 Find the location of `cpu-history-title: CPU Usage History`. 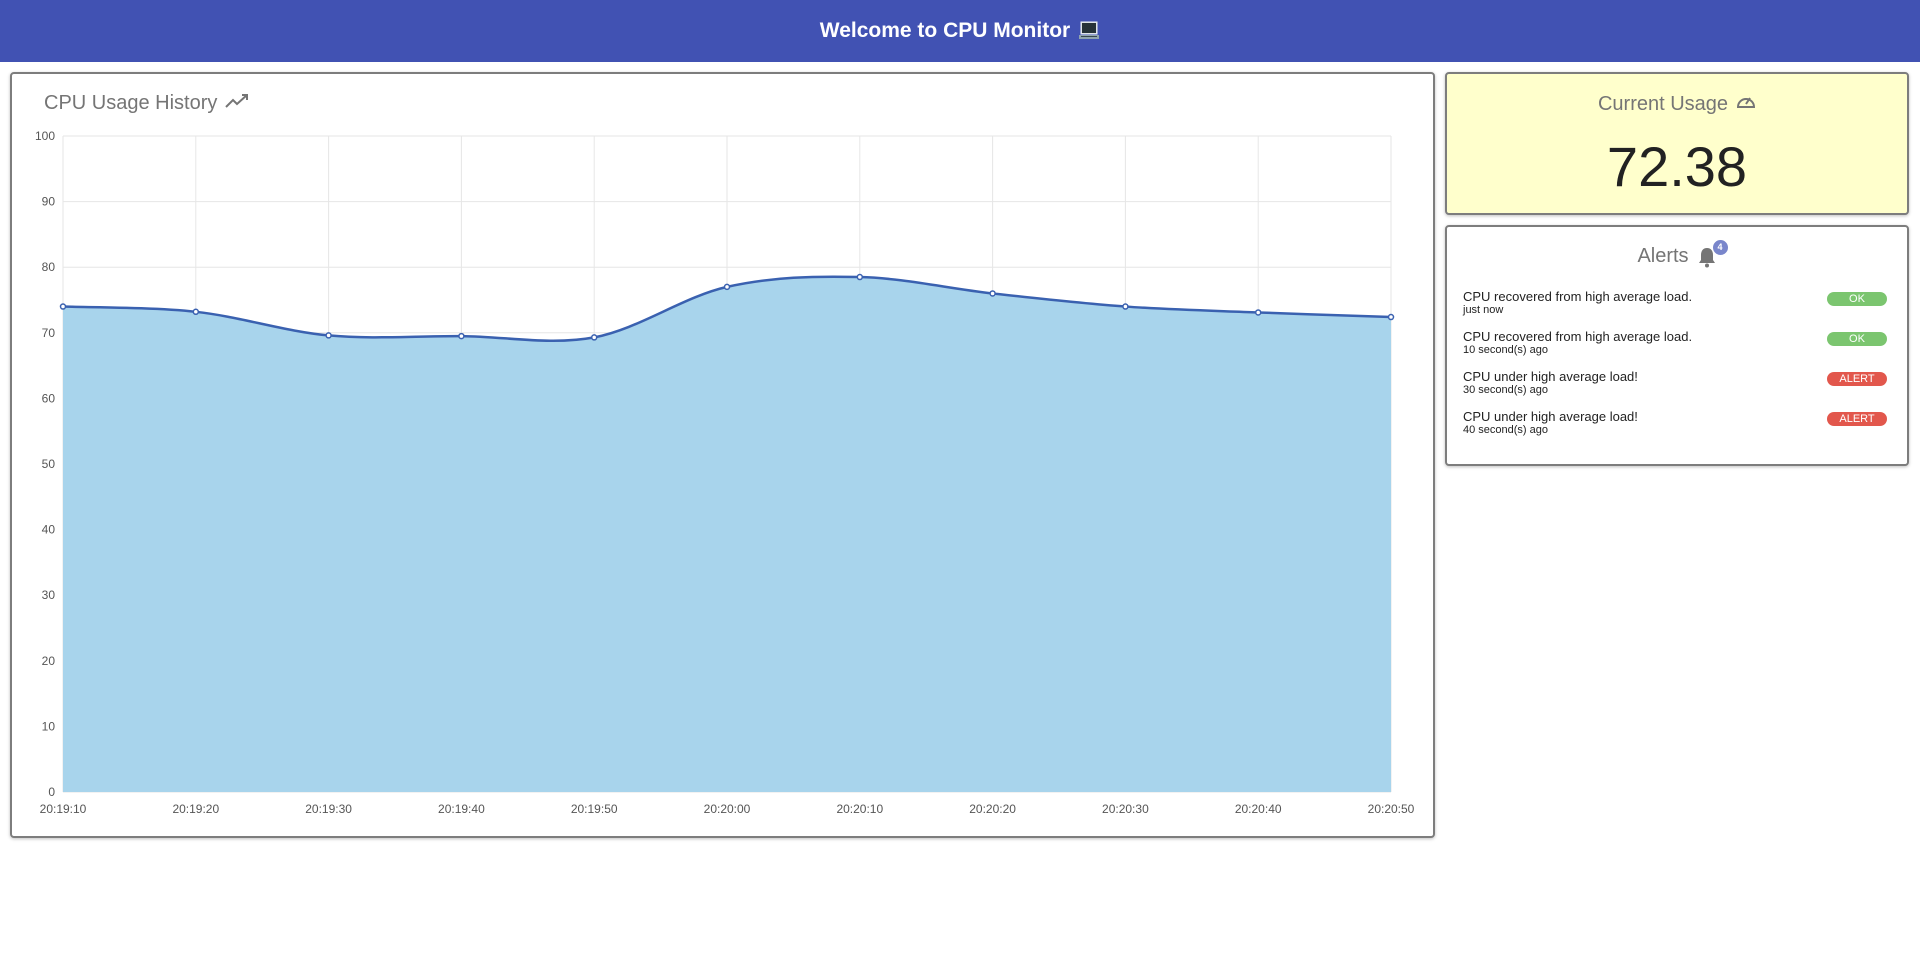

cpu-history-title: CPU Usage History is located at coordinates (146, 103).